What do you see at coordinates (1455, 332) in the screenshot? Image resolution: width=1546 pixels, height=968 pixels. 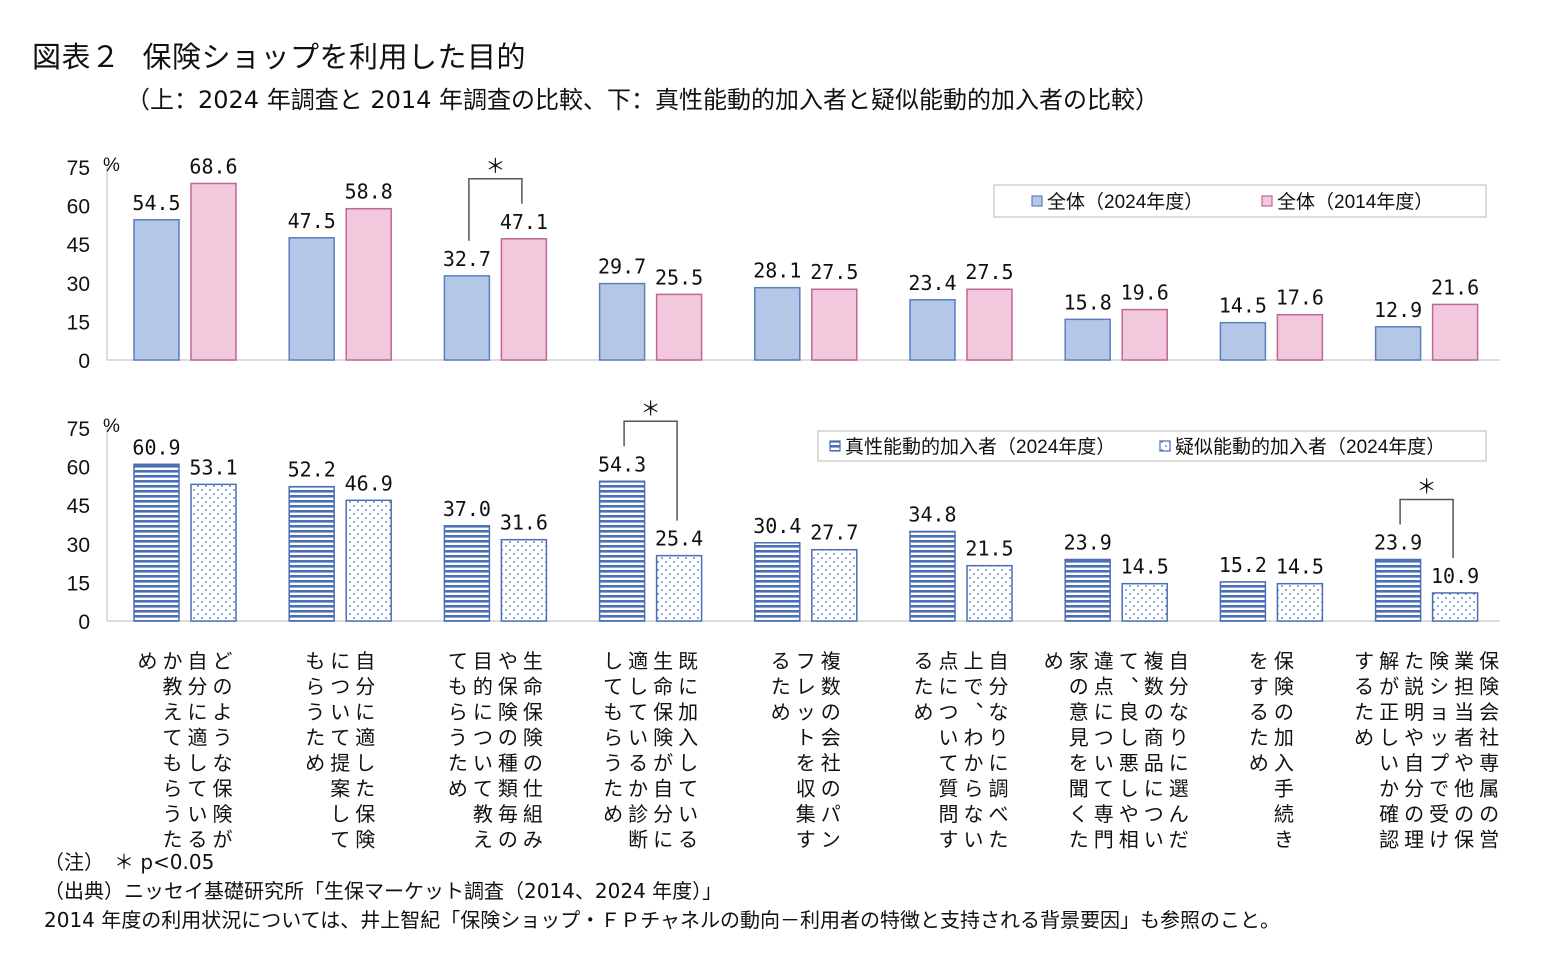 I see `bar-series2-cat9` at bounding box center [1455, 332].